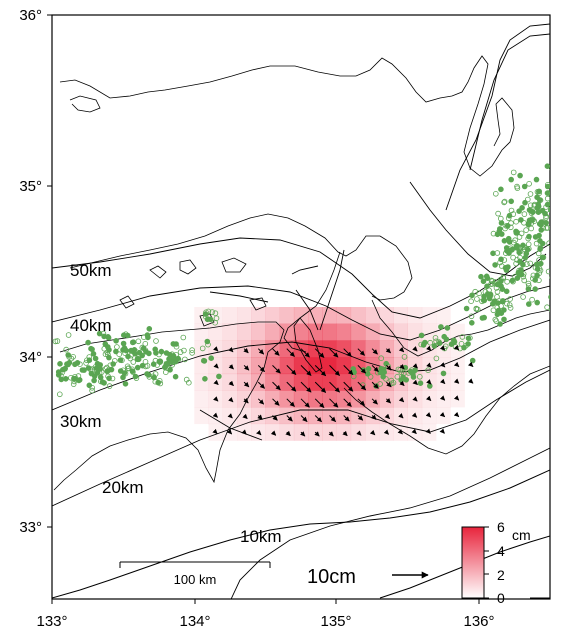 Image resolution: width=570 pixels, height=642 pixels. Describe the element at coordinates (390, 523) in the screenshot. I see `contour-10km` at that location.